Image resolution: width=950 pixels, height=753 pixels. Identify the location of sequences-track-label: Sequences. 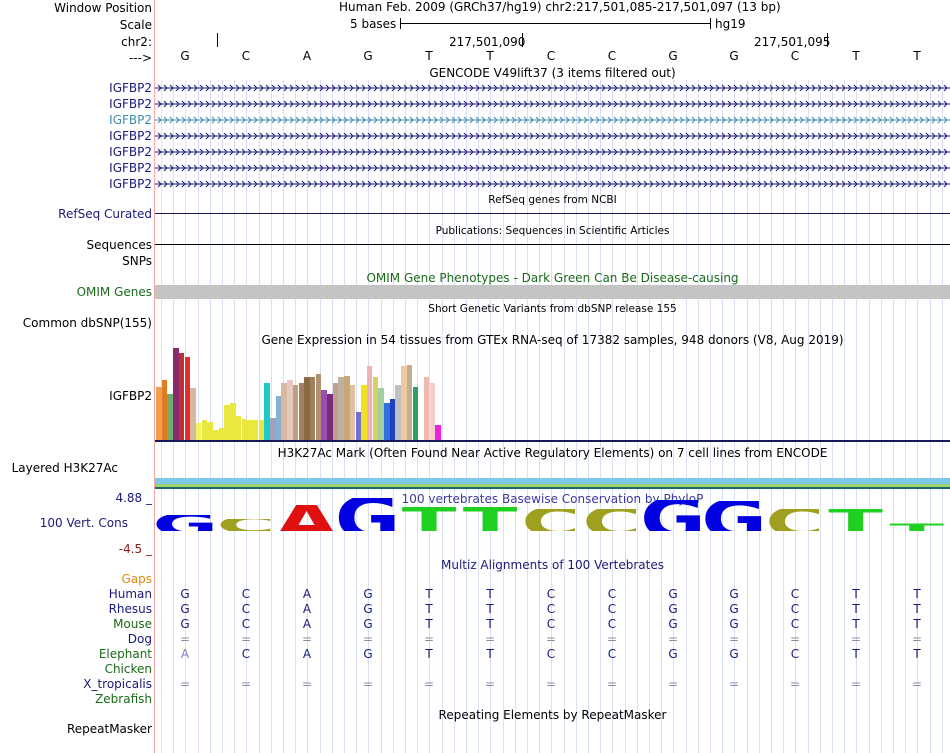
(119, 245).